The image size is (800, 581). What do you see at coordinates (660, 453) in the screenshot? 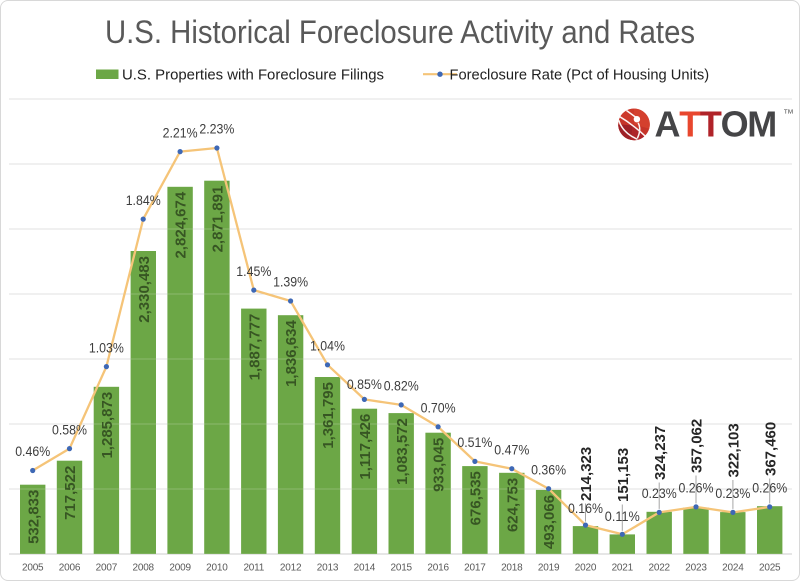
I see `svg-text: 324,237` at bounding box center [660, 453].